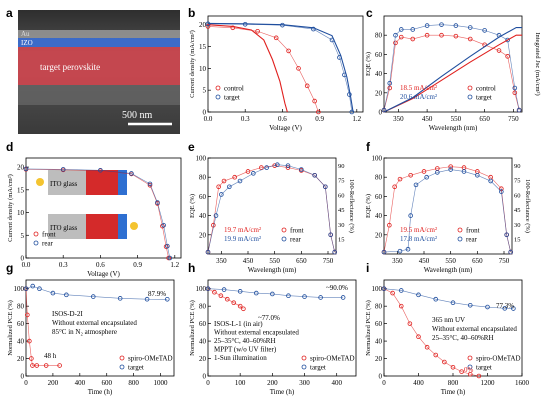  I want to click on legend-label: rear, so click(48, 244).